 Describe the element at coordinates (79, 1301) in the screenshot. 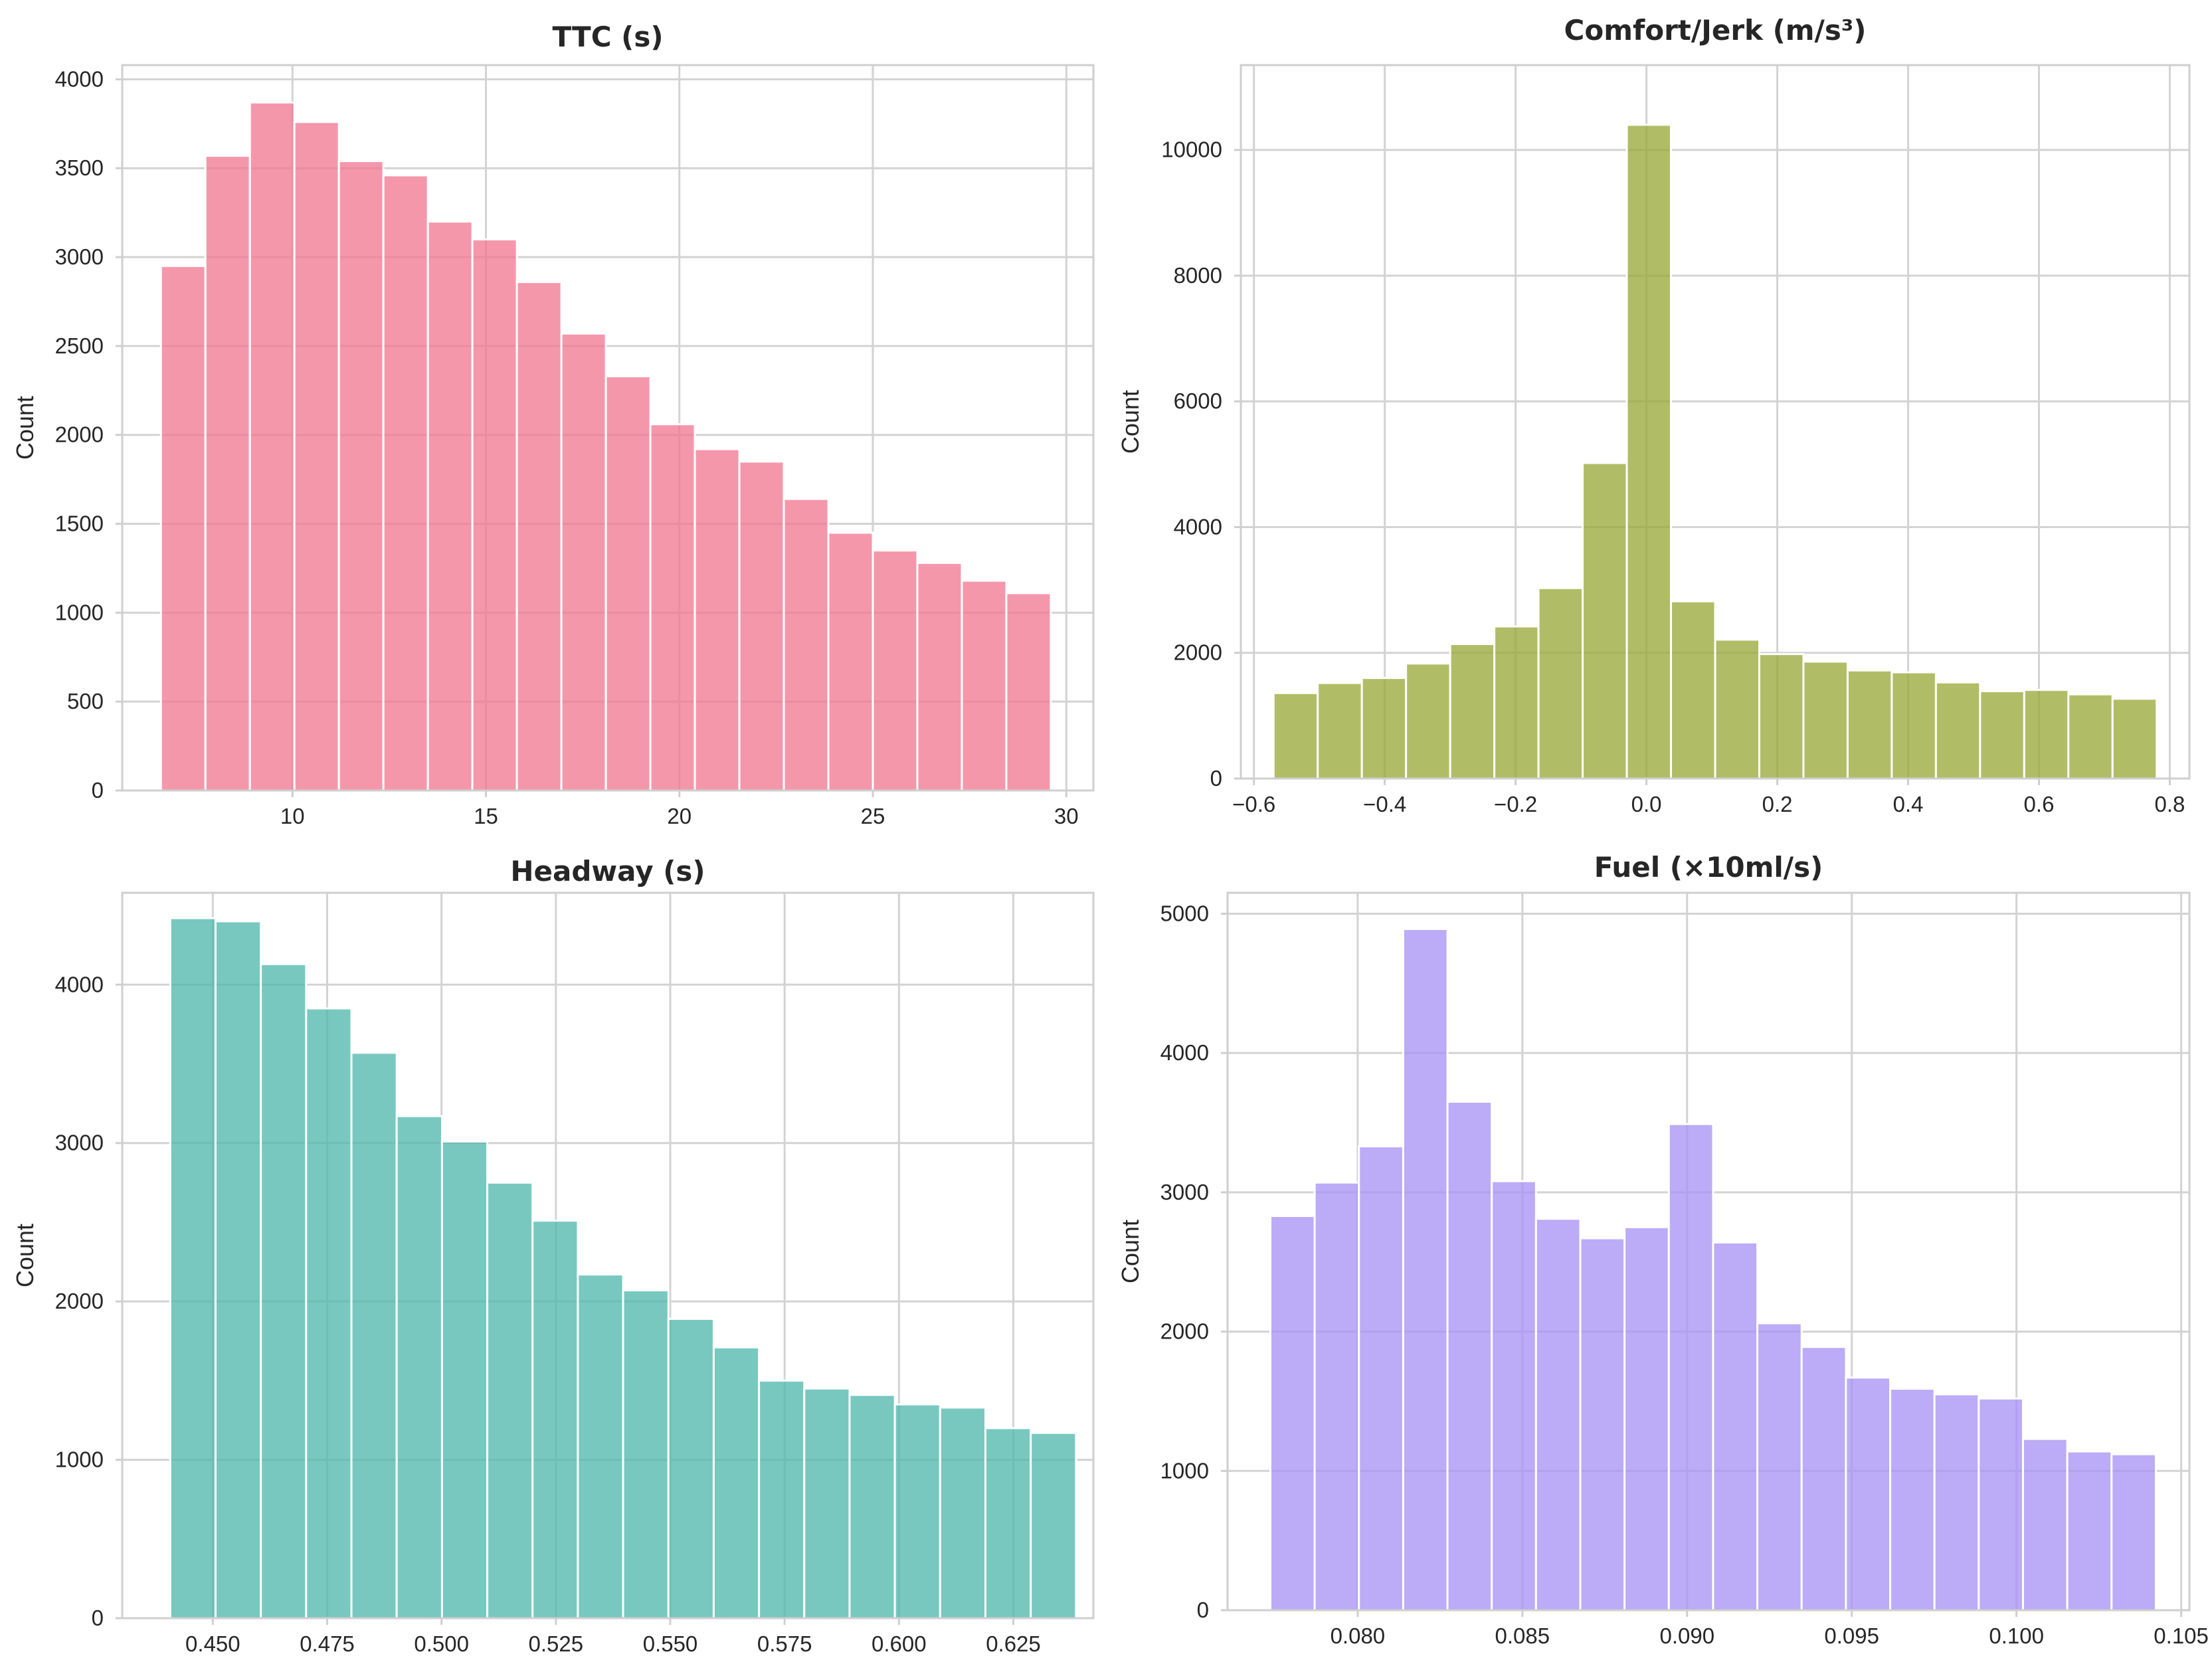

I see `headway-ytick-label: 2000` at that location.